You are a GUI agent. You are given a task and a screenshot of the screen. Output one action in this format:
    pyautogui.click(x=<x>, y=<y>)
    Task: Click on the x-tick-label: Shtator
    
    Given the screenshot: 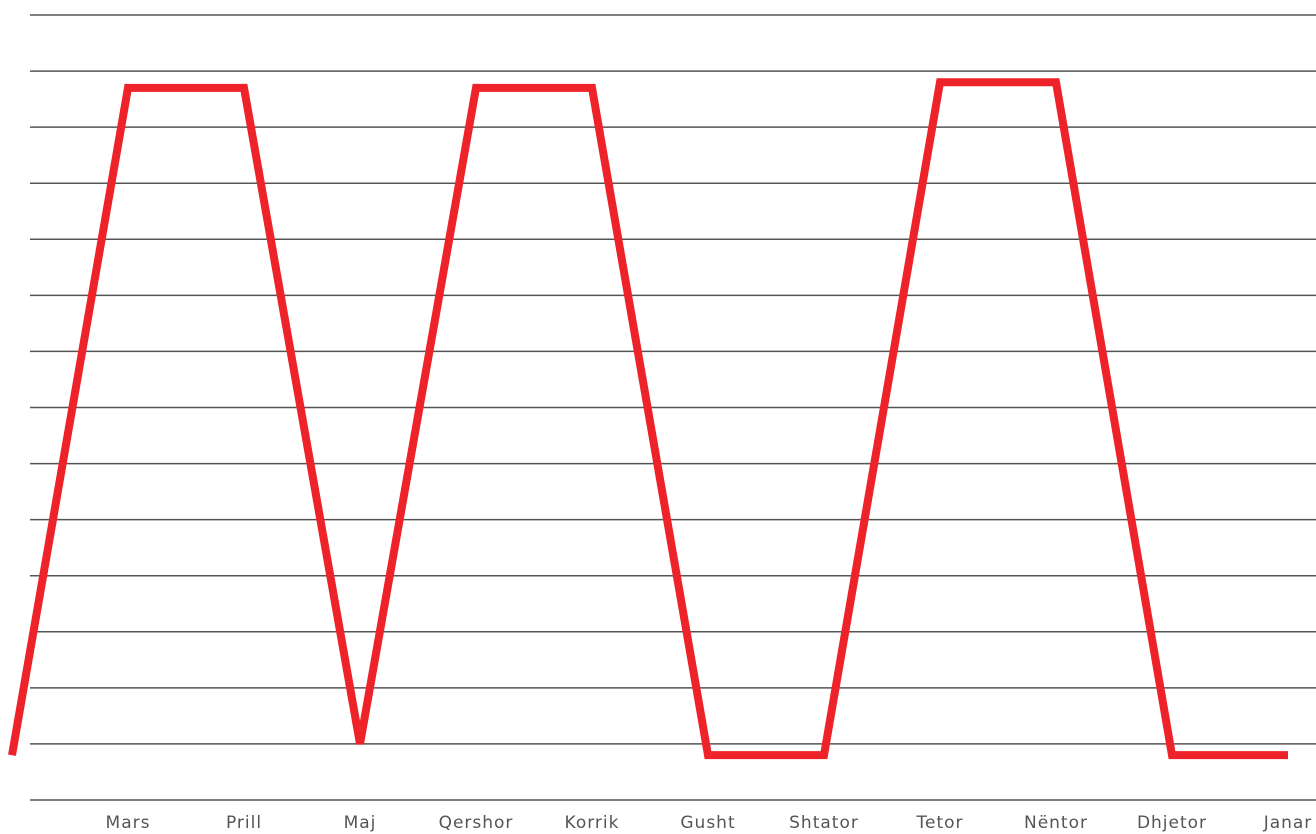 What is the action you would take?
    pyautogui.click(x=824, y=823)
    